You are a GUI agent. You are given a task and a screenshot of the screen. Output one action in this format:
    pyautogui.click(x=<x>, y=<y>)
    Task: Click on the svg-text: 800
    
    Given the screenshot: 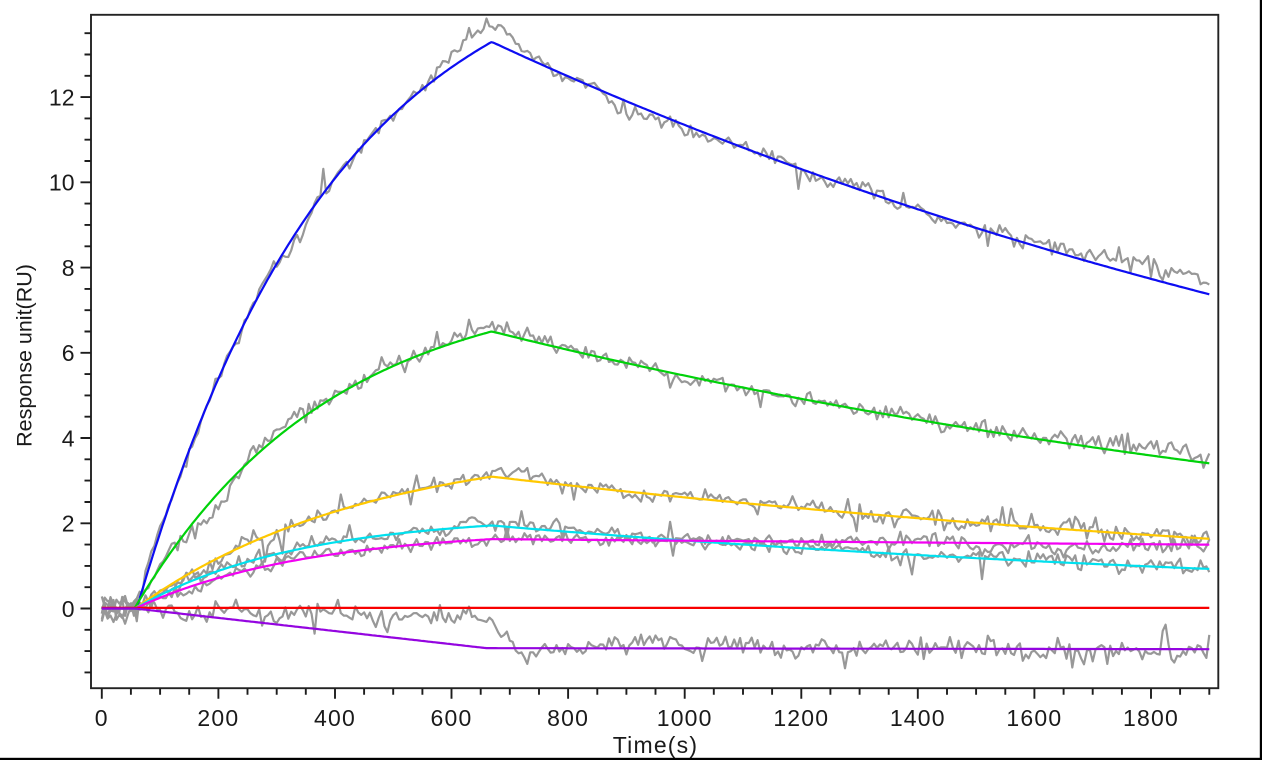 What is the action you would take?
    pyautogui.click(x=568, y=718)
    